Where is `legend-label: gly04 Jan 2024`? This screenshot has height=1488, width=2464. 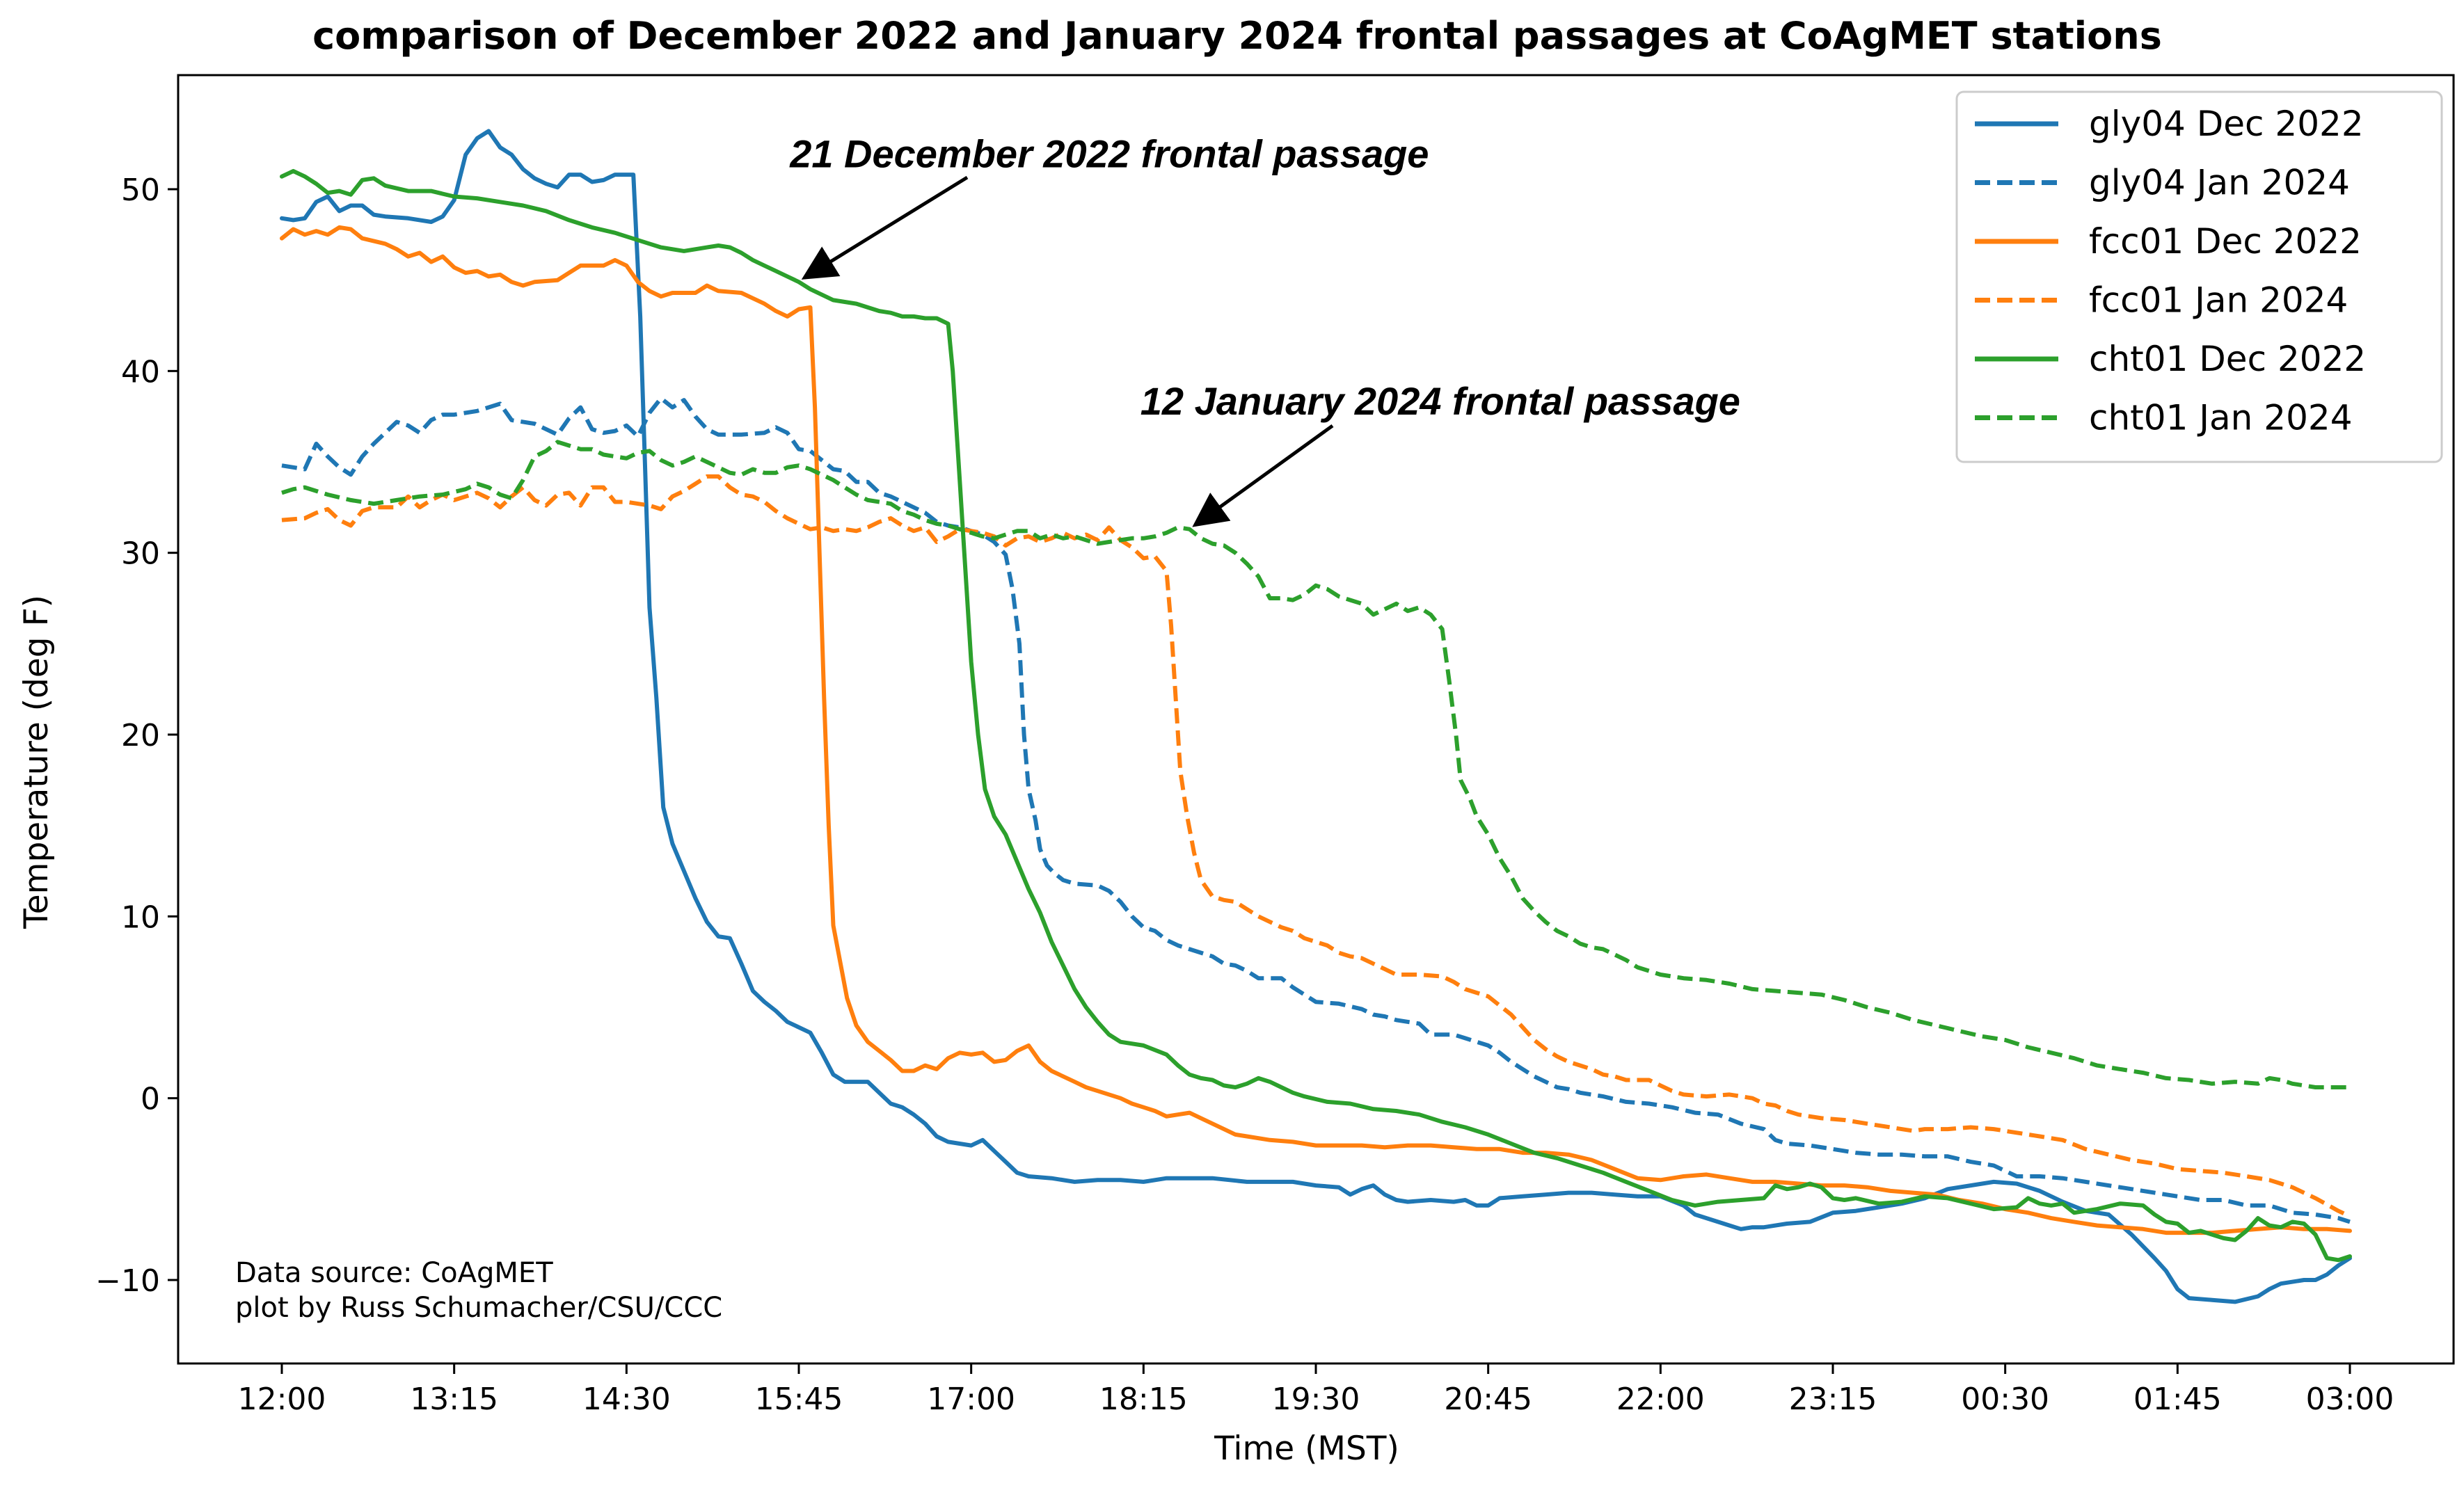
legend-label: gly04 Jan 2024 is located at coordinates (2219, 183).